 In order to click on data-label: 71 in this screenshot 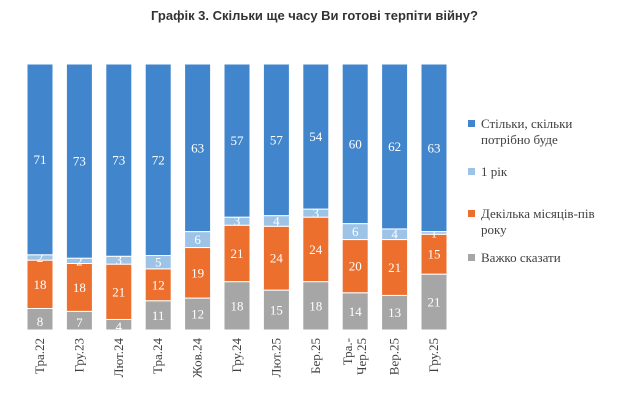, I will do `click(40, 159)`.